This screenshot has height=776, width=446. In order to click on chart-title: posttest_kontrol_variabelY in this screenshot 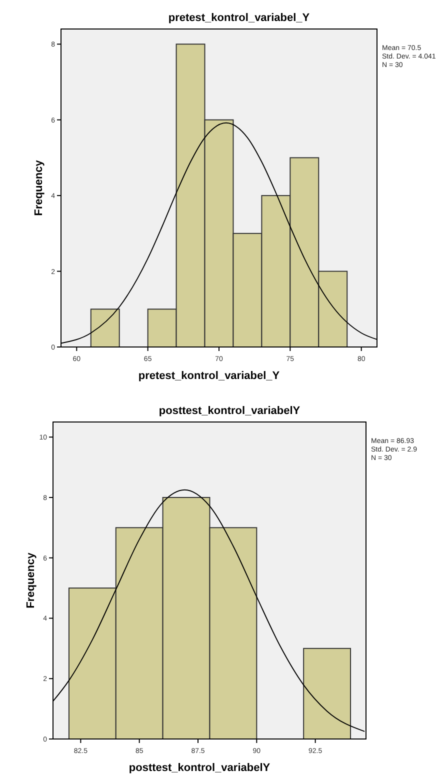, I will do `click(229, 411)`.